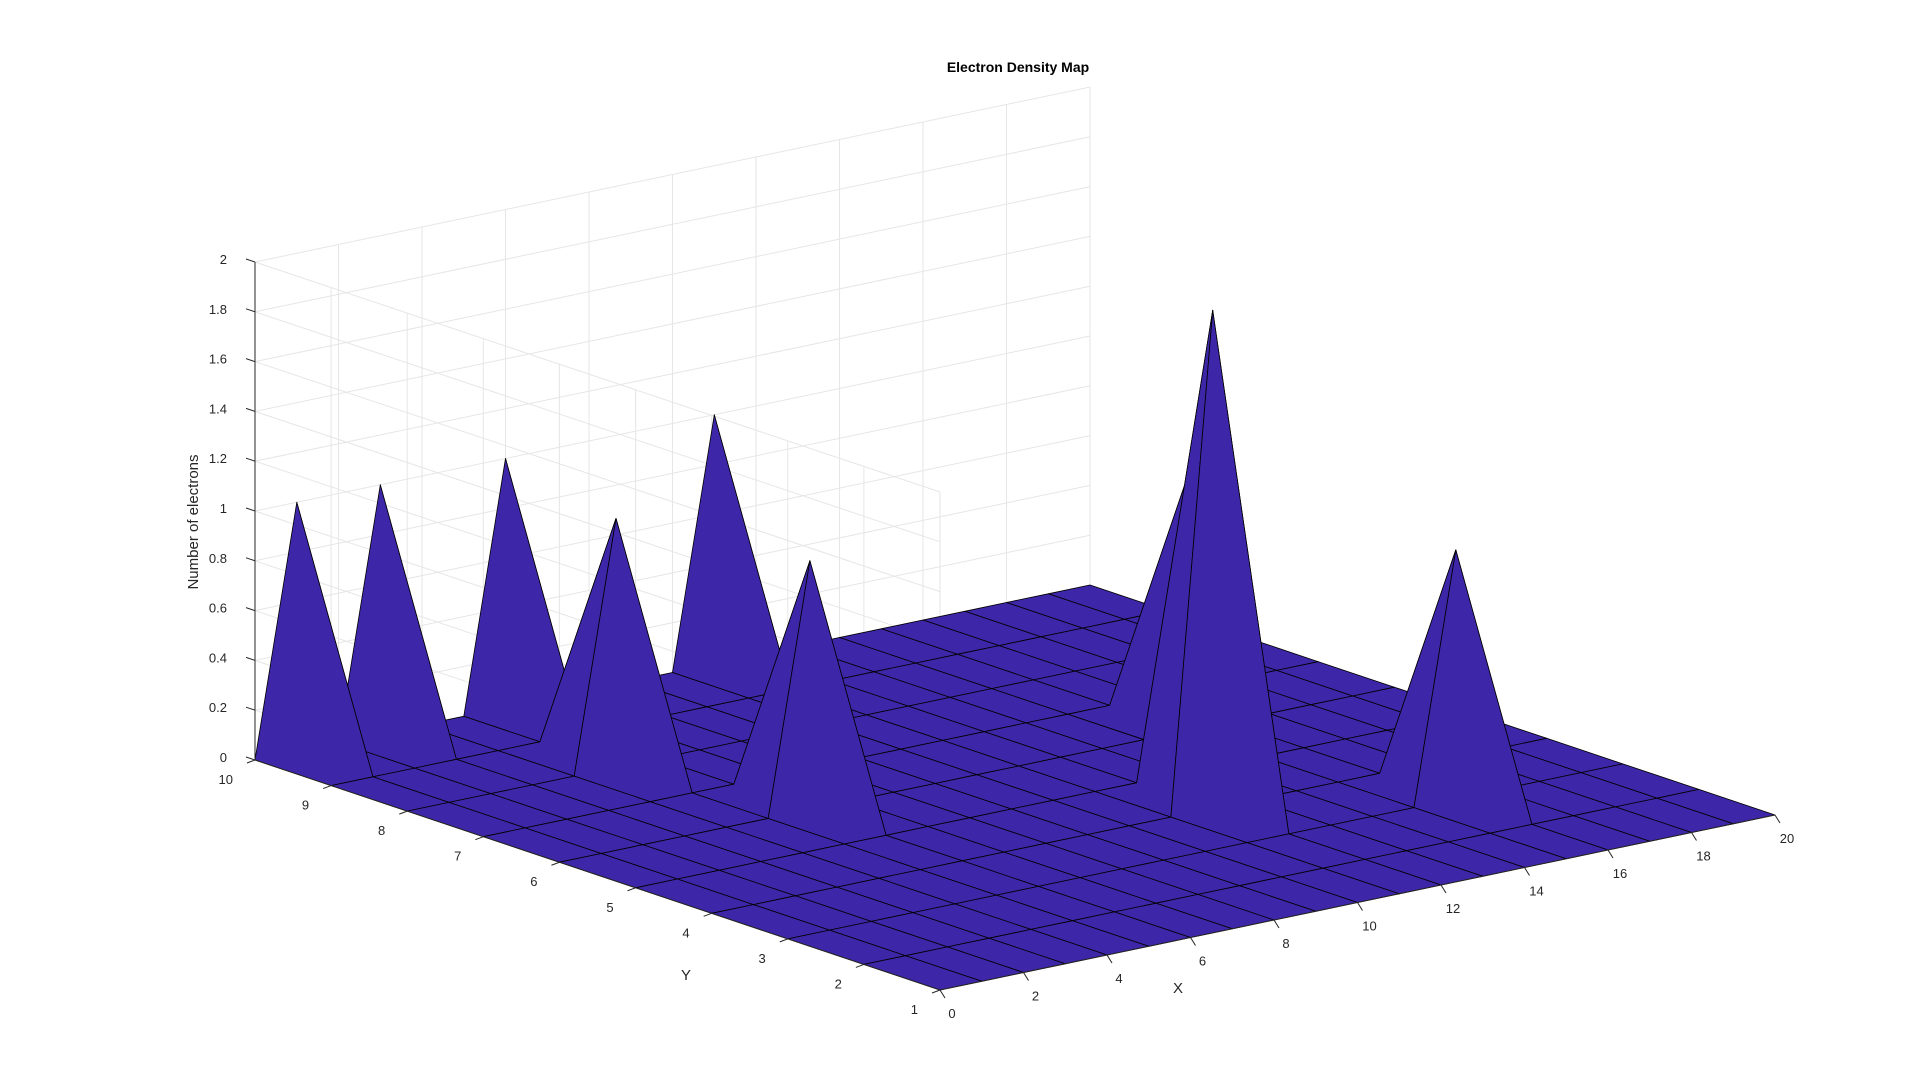 Image resolution: width=1920 pixels, height=1089 pixels. Describe the element at coordinates (1202, 961) in the screenshot. I see `x-tick-label: 6` at that location.